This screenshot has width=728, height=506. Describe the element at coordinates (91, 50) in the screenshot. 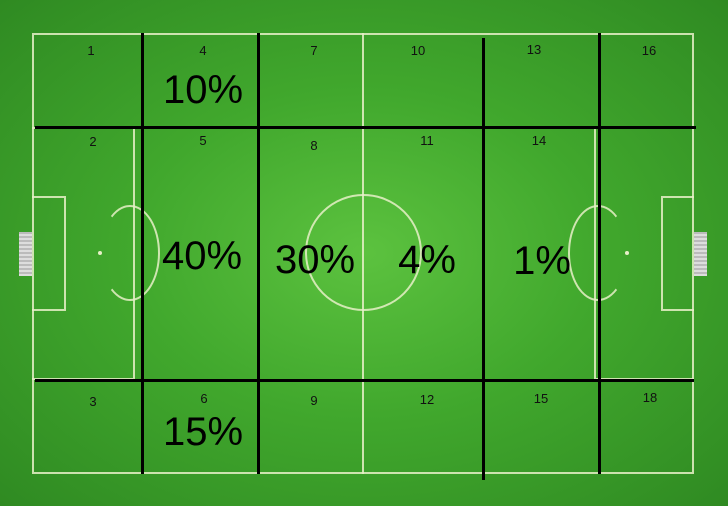

I see `zone-label: 1` at that location.